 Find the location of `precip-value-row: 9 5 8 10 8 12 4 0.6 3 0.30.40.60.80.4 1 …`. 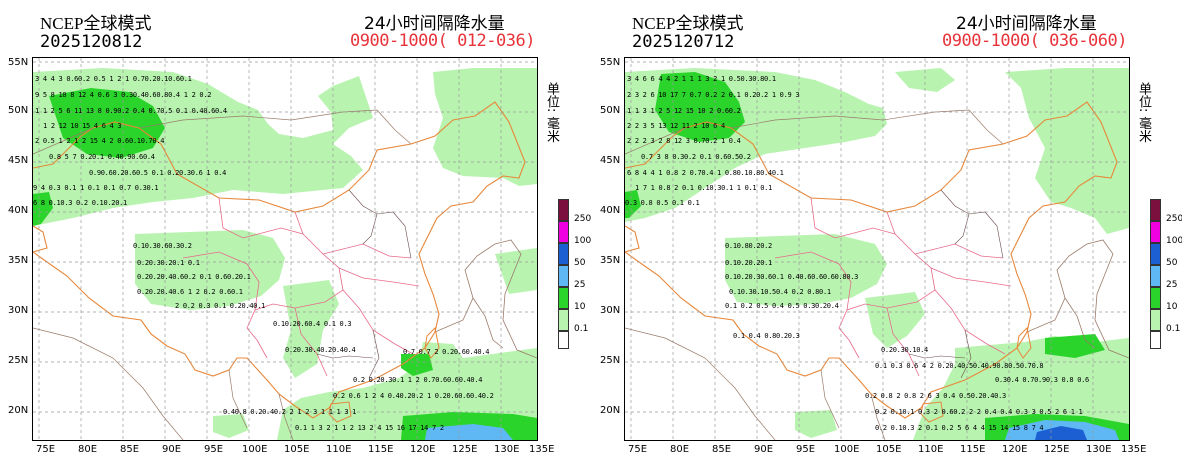

precip-value-row: 9 5 8 10 8 12 4 0.6 3 0.30.40.60.80.4 1 … is located at coordinates (123, 95).